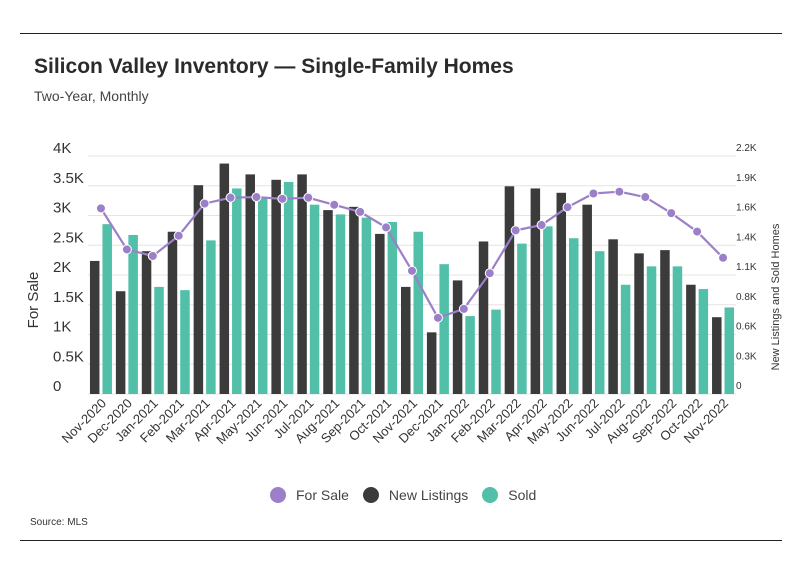  I want to click on left-tick-label: 3K, so click(62, 208).